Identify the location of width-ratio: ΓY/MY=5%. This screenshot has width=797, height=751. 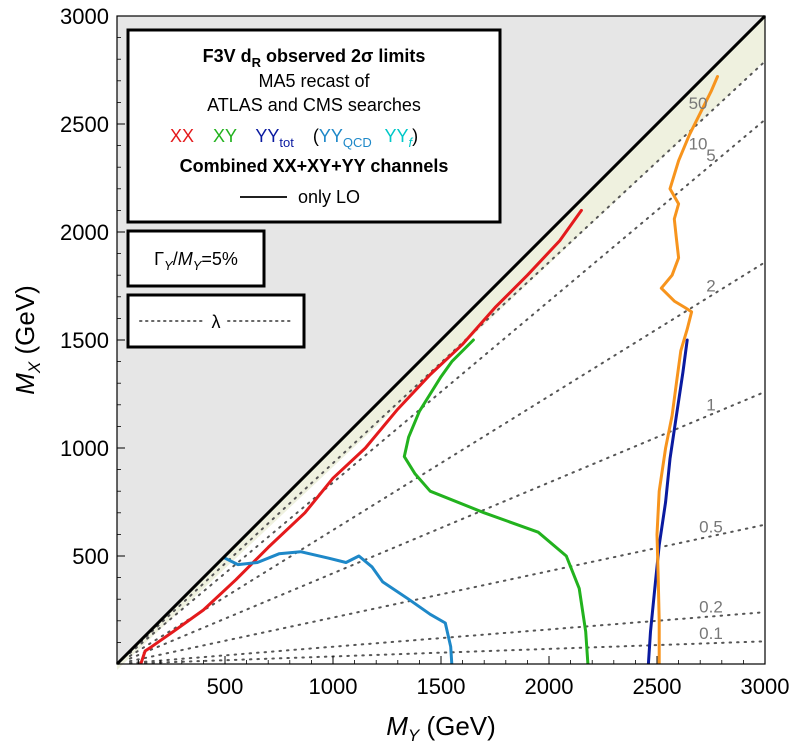
(196, 261).